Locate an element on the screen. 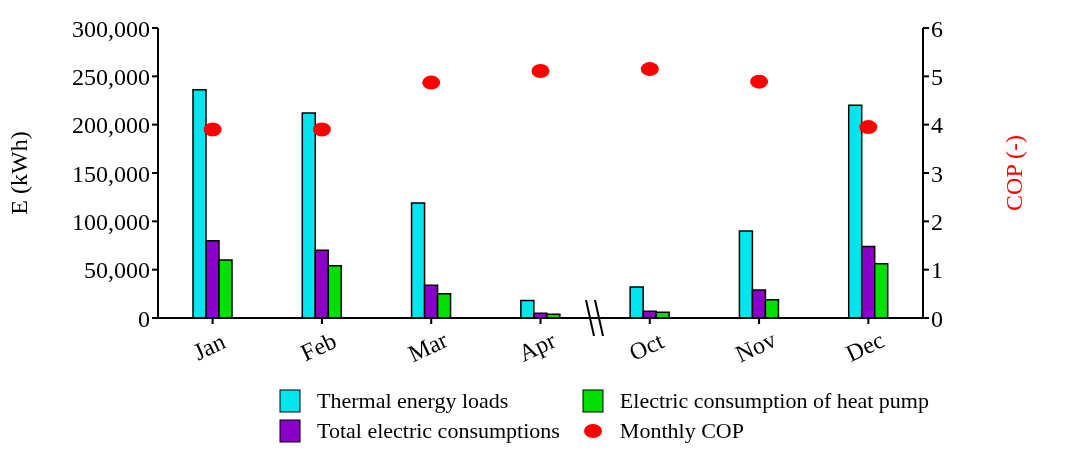  x-tick-label: Oct is located at coordinates (646, 346).